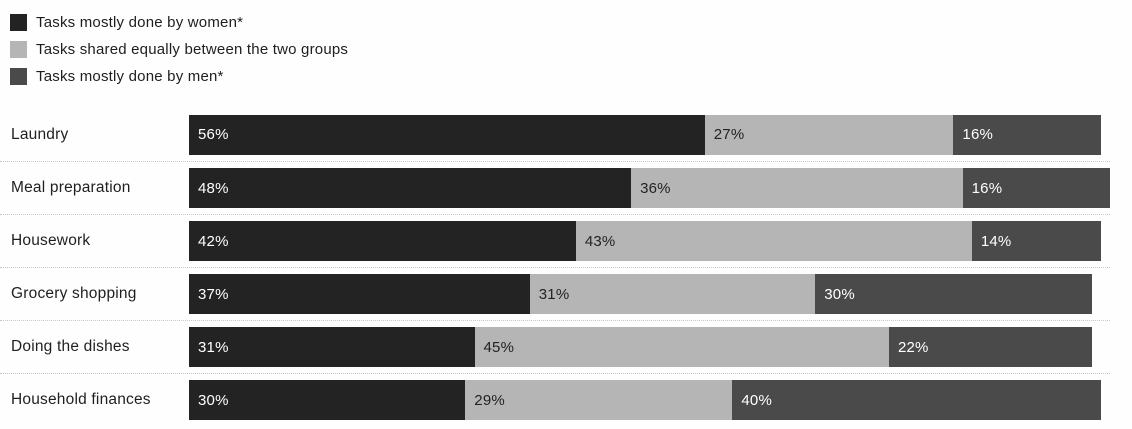 The height and width of the screenshot is (429, 1132). I want to click on bar-track: 31% 45% 22%, so click(649, 347).